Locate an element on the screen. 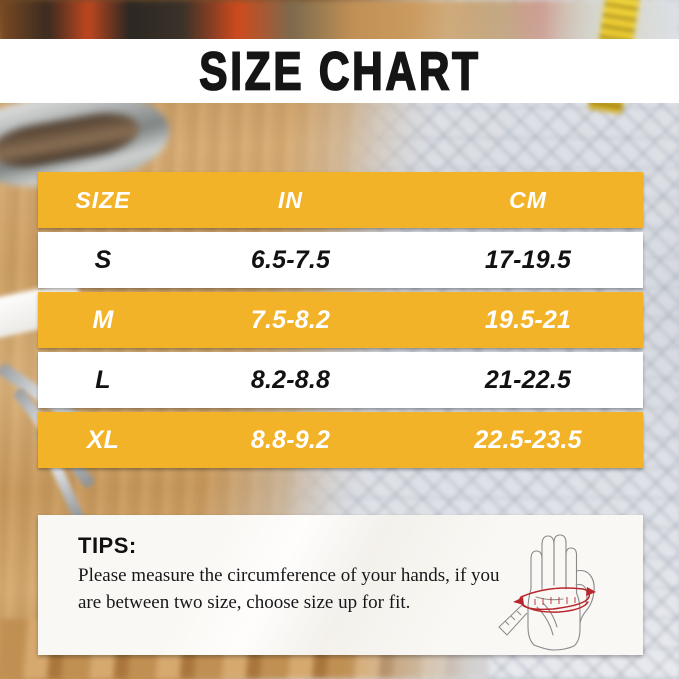 The width and height of the screenshot is (679, 679). hand-measure-icon is located at coordinates (556, 587).